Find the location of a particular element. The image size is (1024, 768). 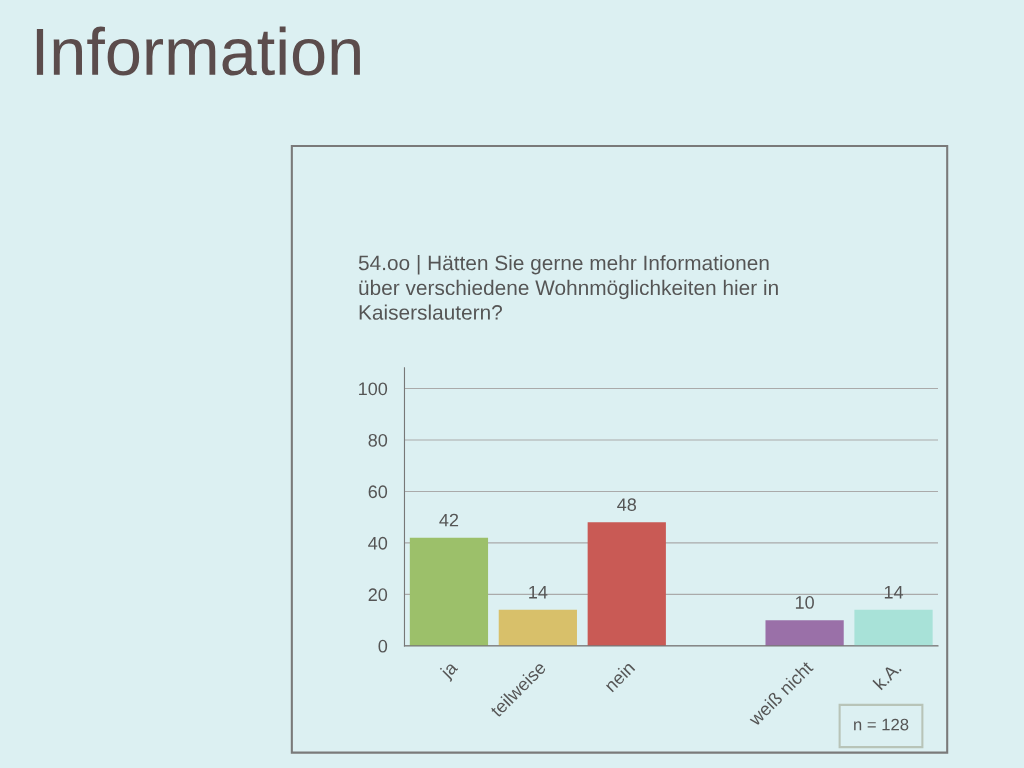

text: n = 128 is located at coordinates (881, 724).